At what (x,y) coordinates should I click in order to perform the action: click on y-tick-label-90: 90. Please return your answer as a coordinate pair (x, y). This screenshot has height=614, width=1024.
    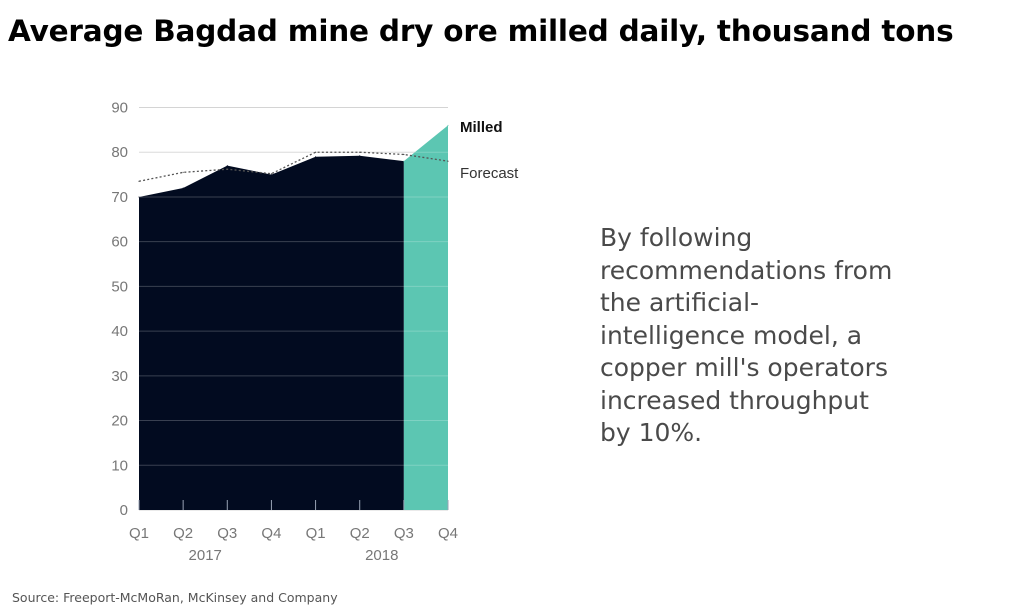
    Looking at the image, I should click on (119, 108).